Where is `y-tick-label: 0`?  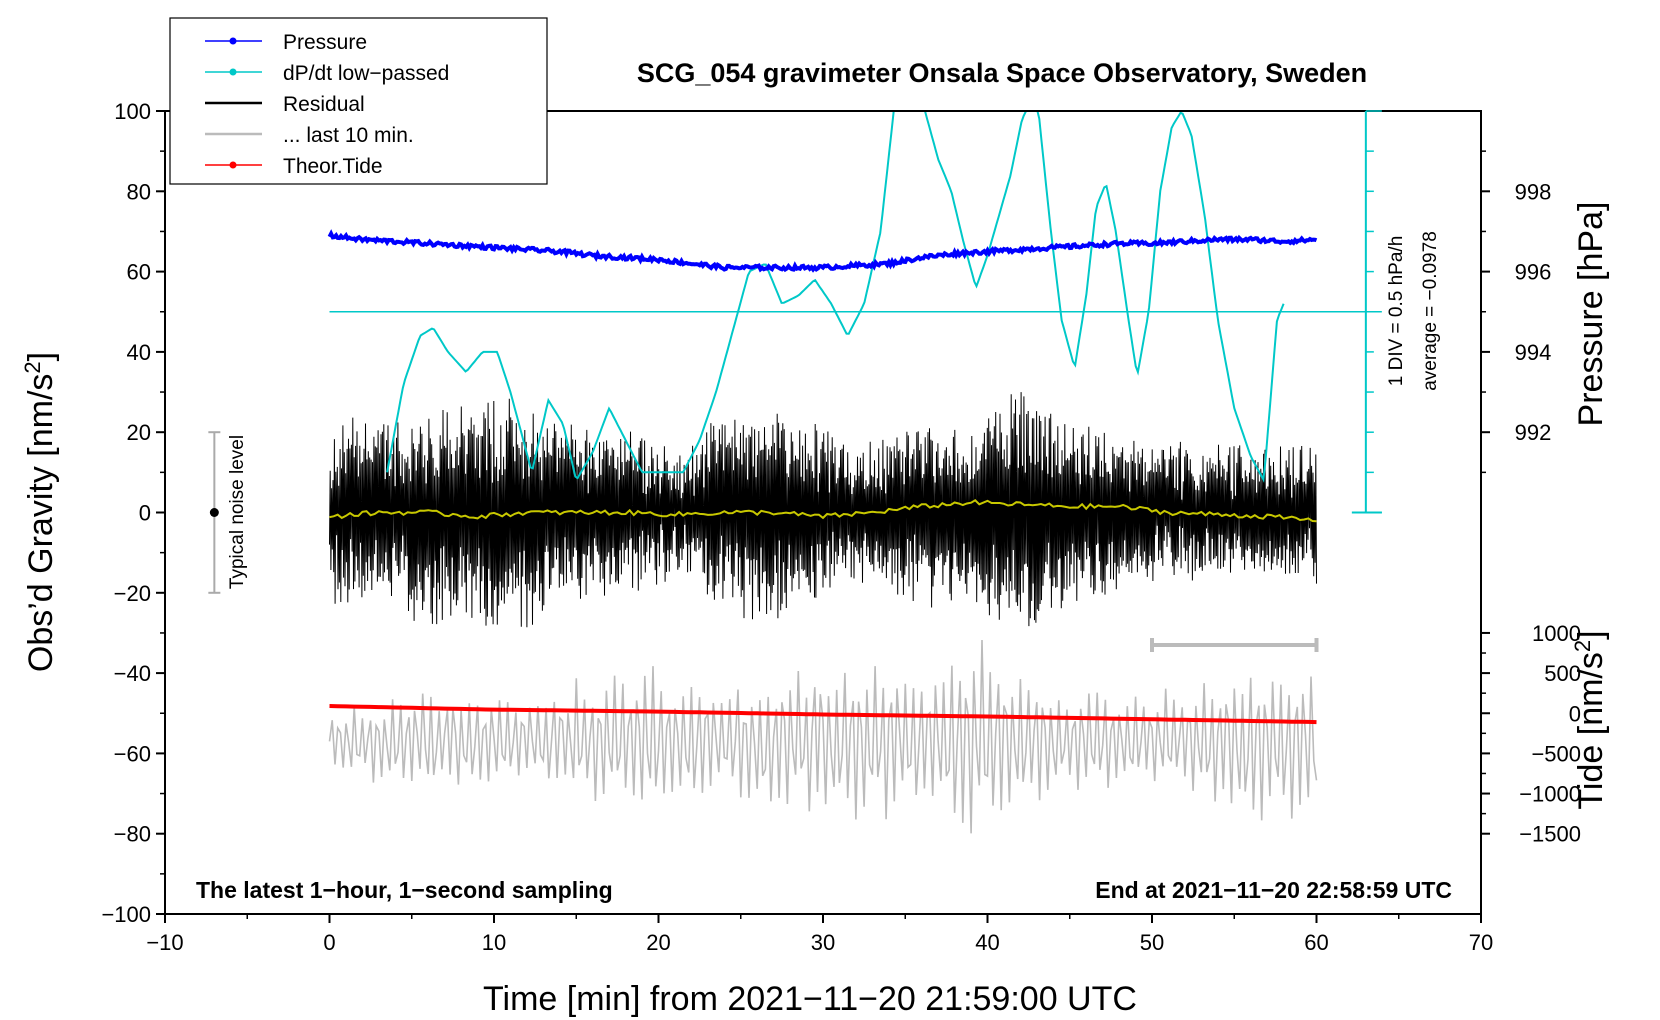 y-tick-label: 0 is located at coordinates (145, 513).